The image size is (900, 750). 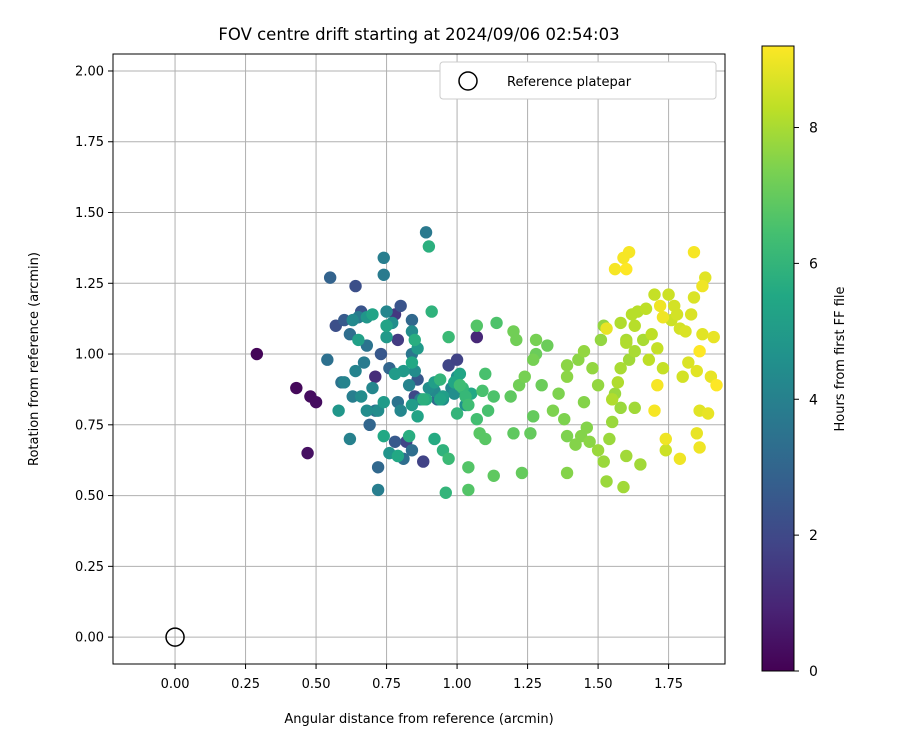 What do you see at coordinates (778, 358) in the screenshot?
I see `colorbar-gradient` at bounding box center [778, 358].